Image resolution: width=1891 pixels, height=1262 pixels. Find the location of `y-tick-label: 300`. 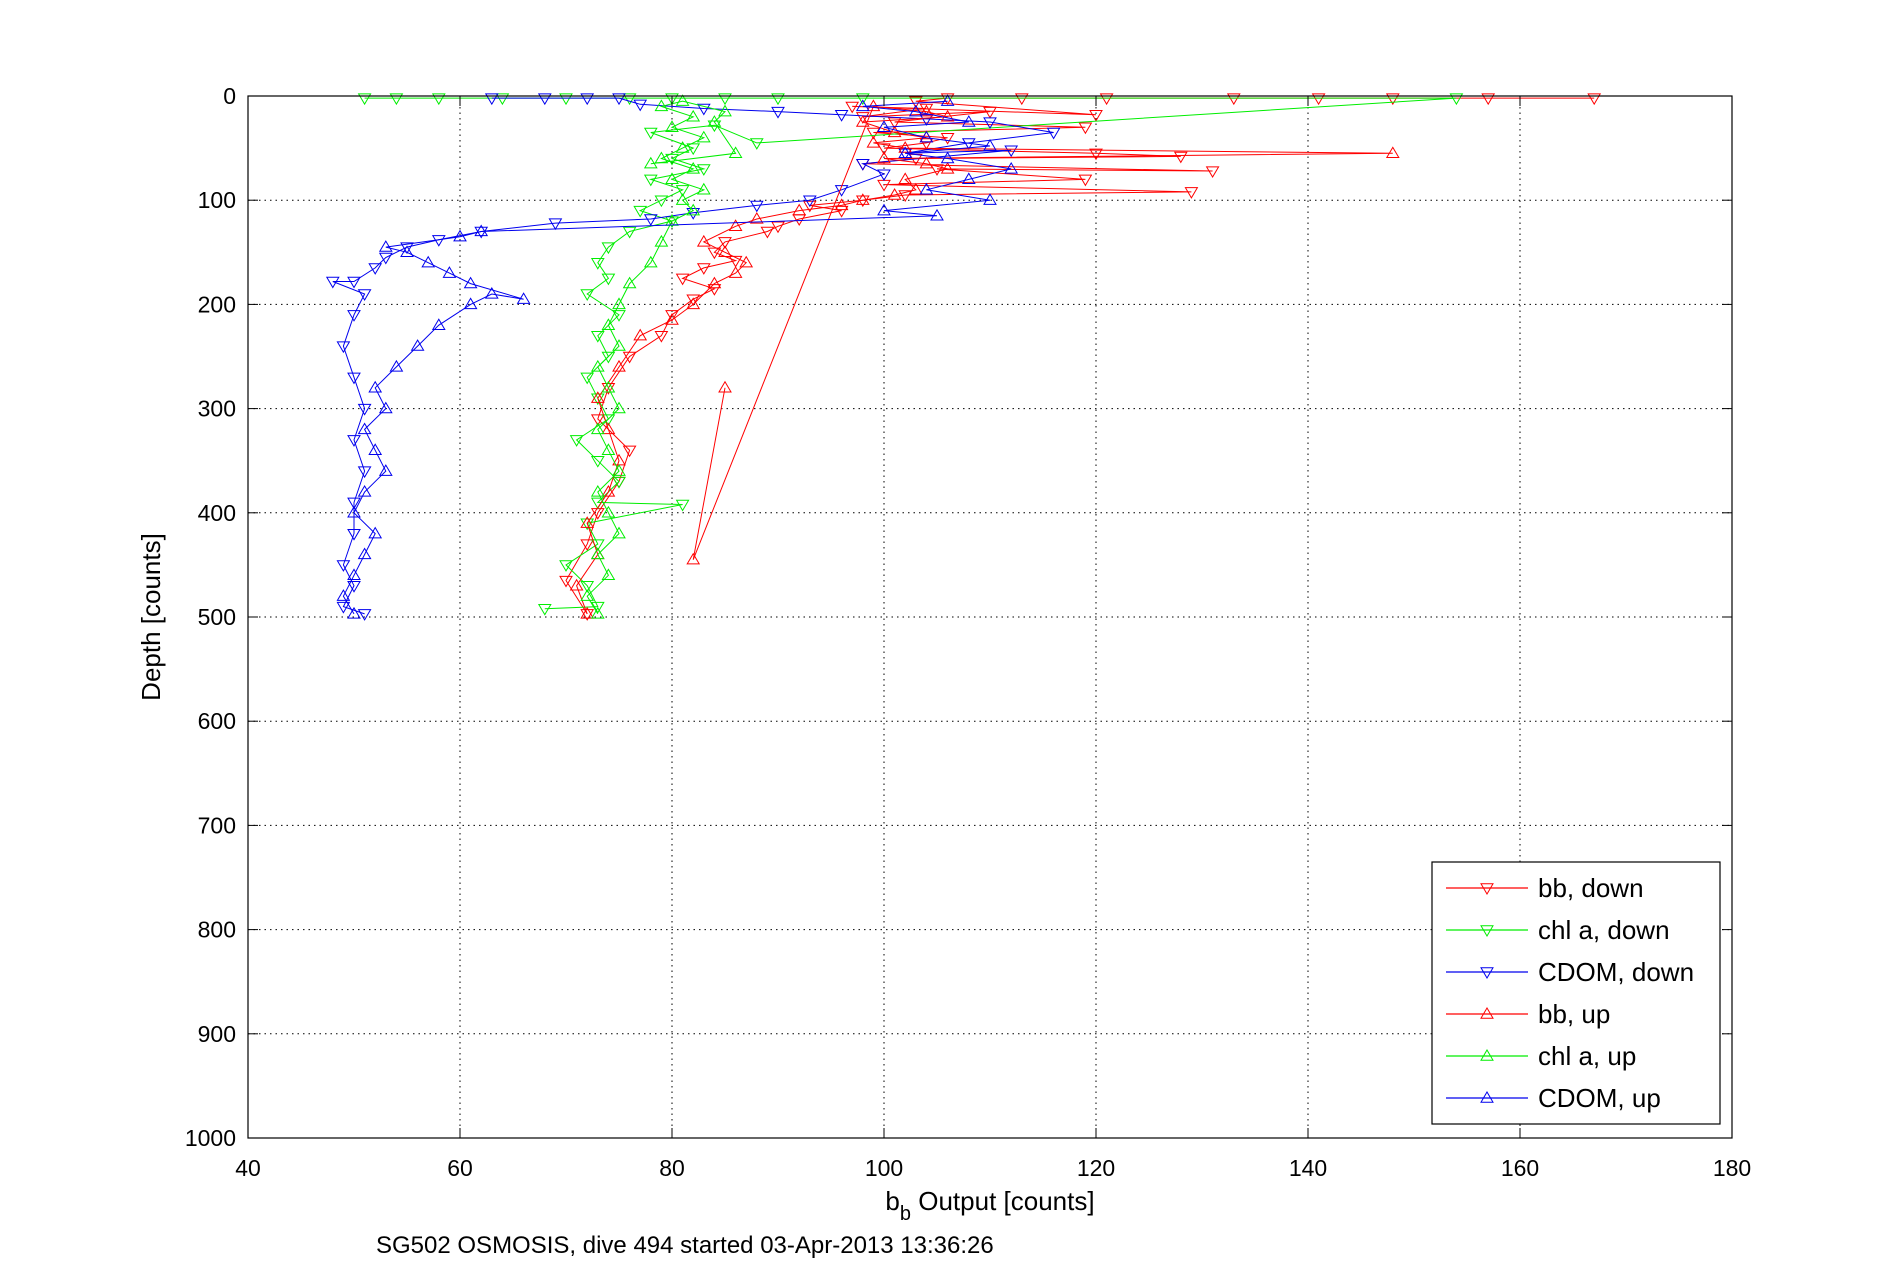

y-tick-label: 300 is located at coordinates (217, 409).